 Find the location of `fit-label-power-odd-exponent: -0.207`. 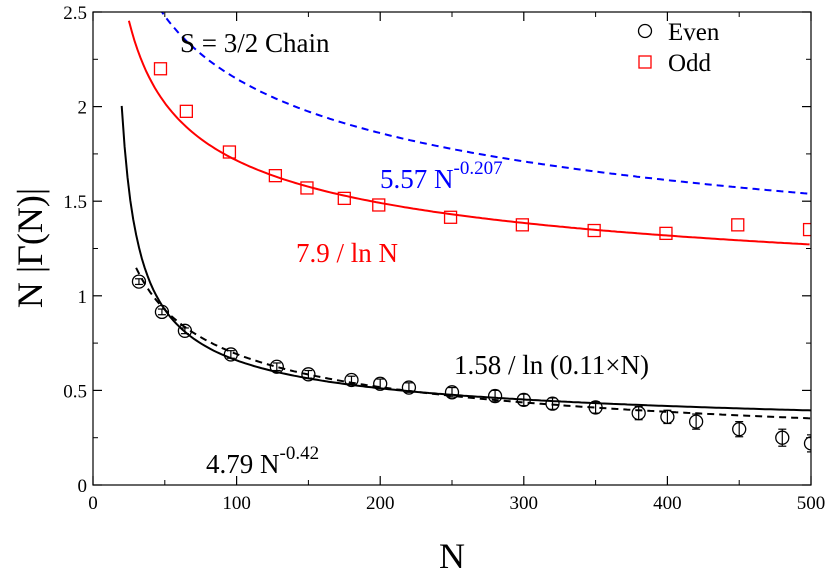

fit-label-power-odd-exponent: -0.207 is located at coordinates (478, 168).